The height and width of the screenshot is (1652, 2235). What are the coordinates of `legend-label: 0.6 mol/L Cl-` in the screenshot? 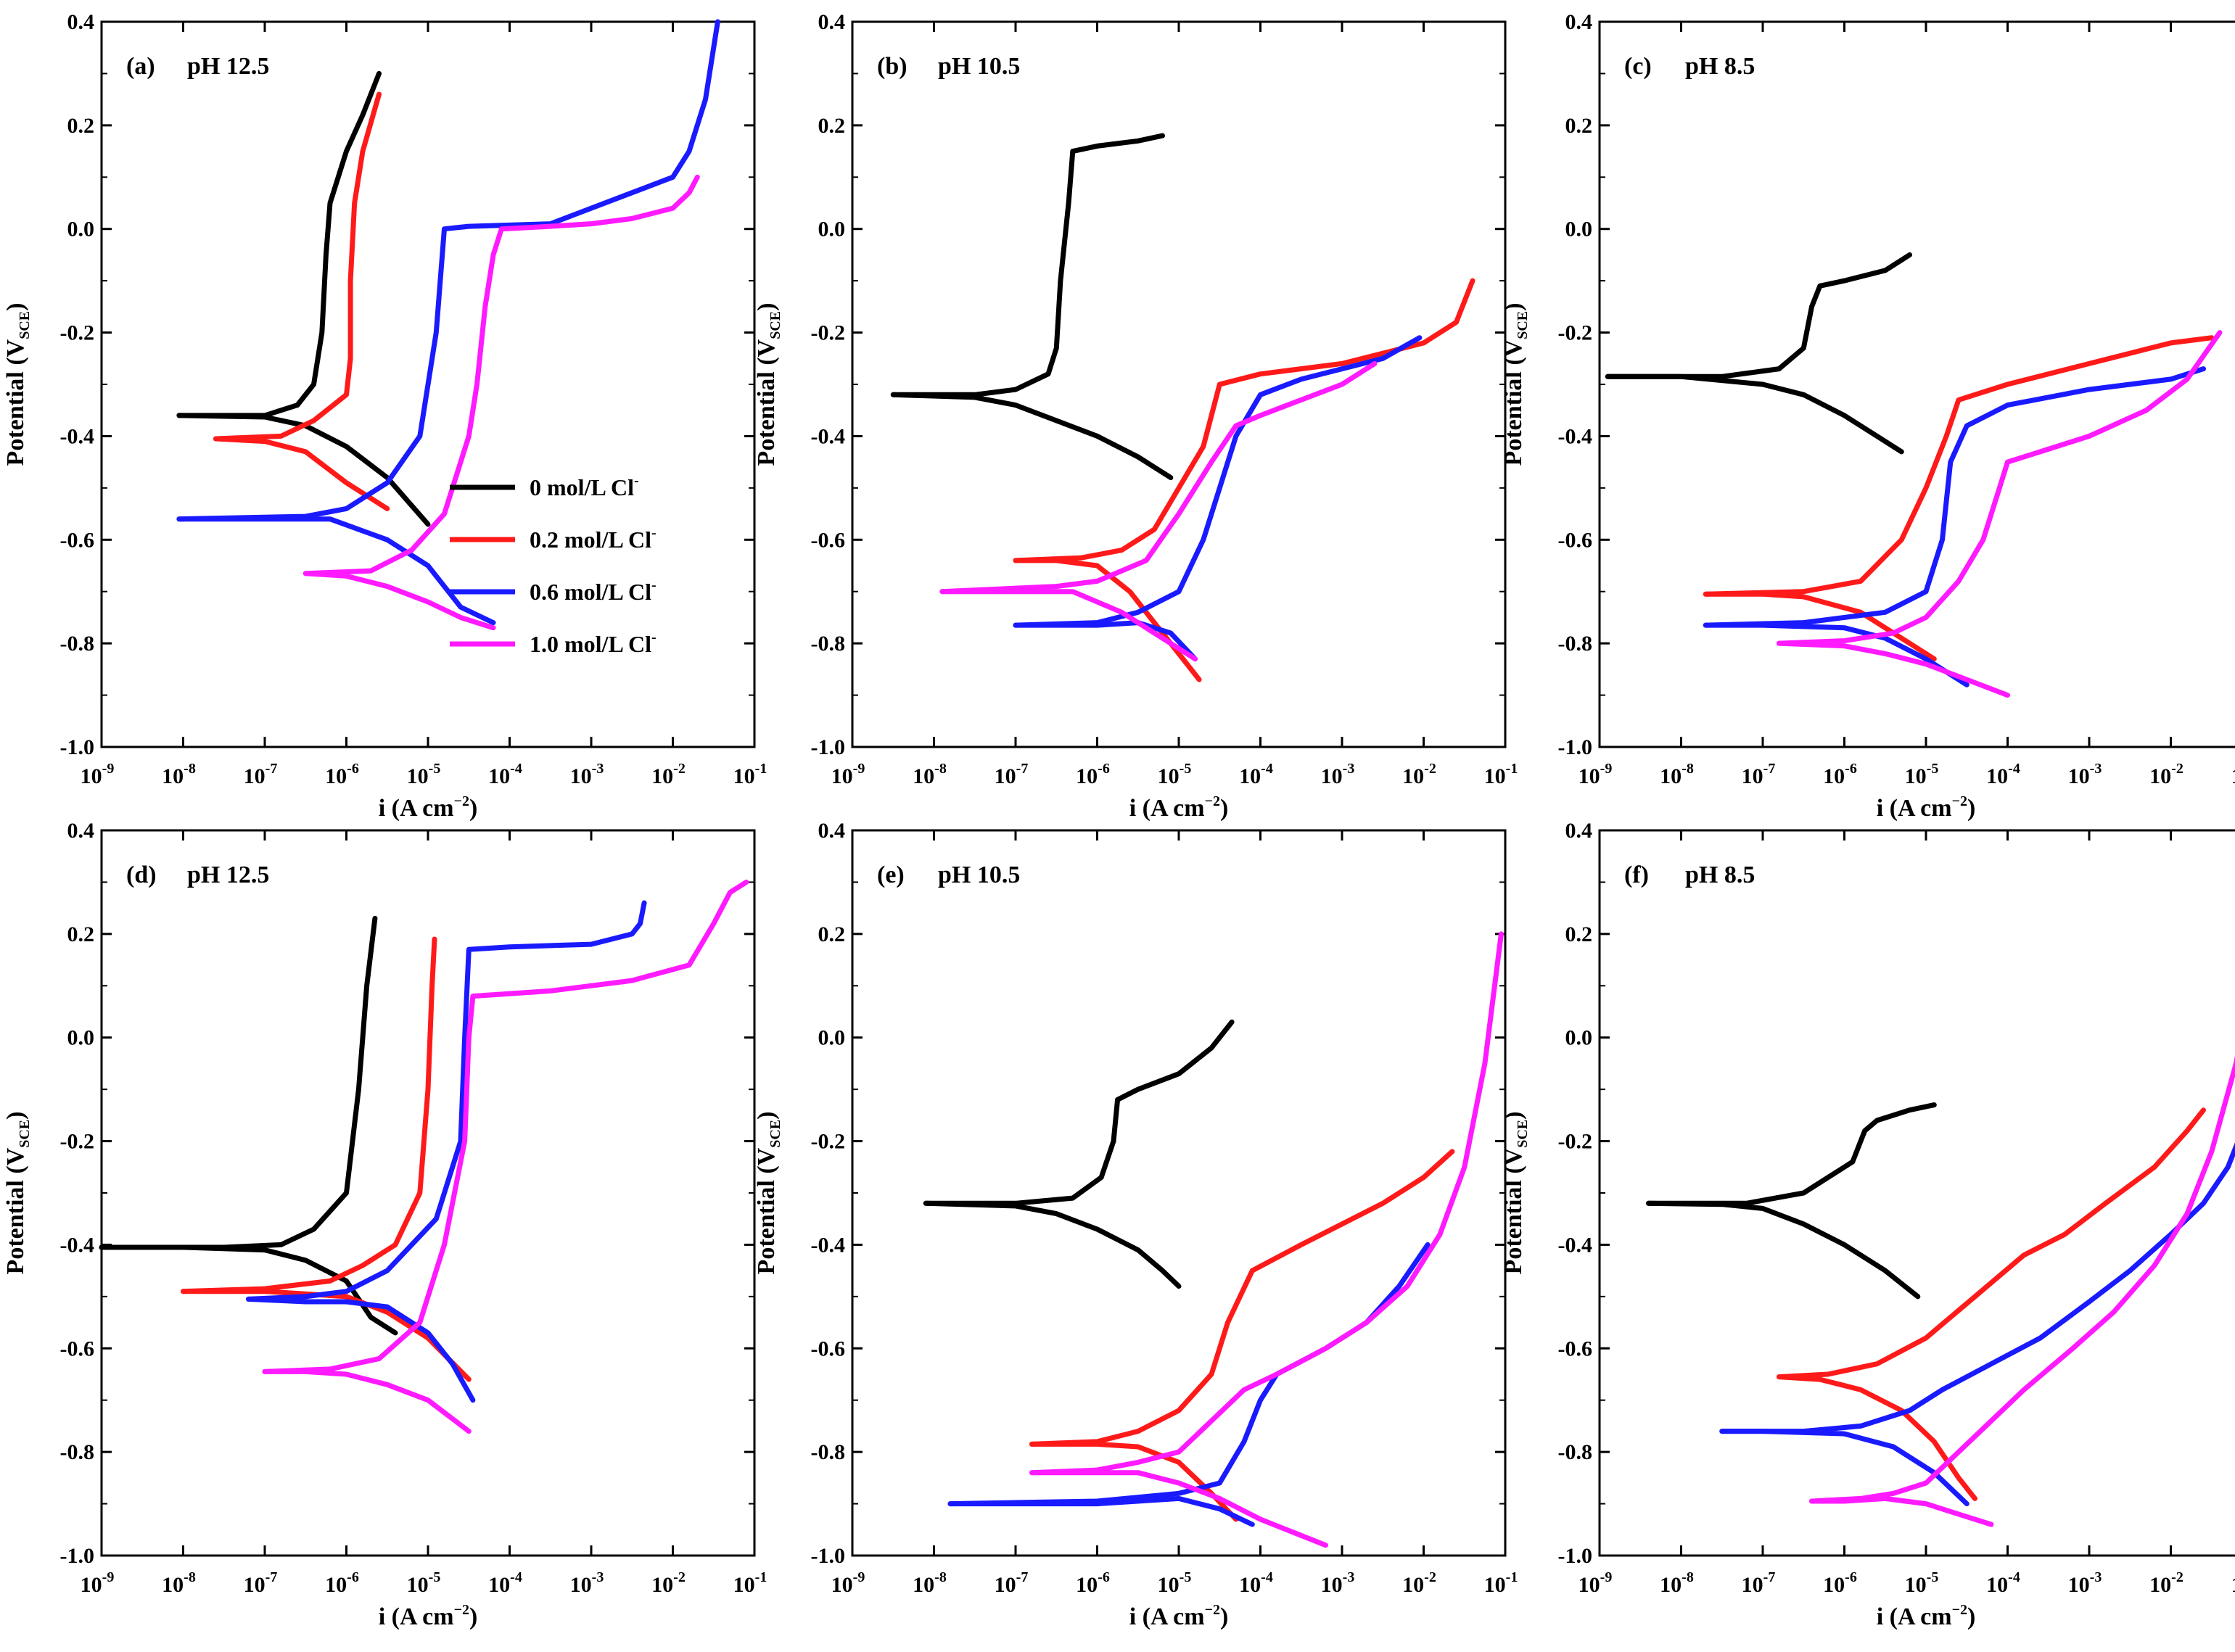 It's located at (593, 591).